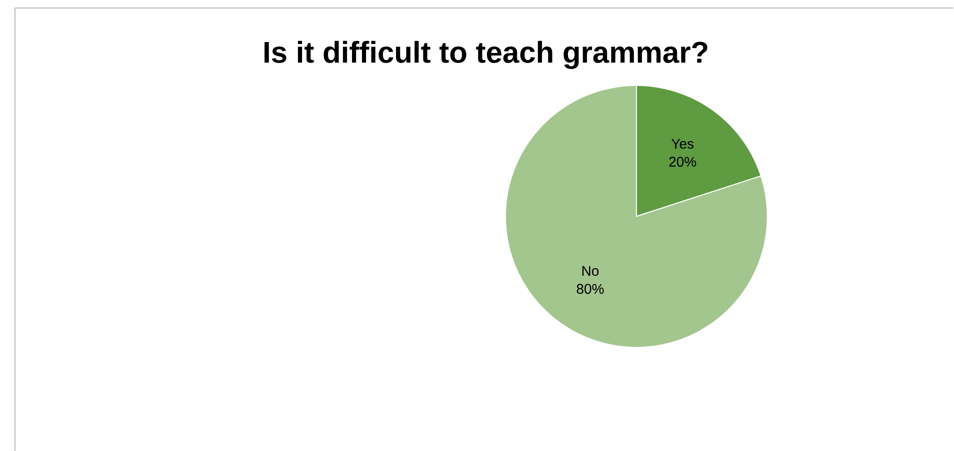  Describe the element at coordinates (682, 143) in the screenshot. I see `slice-label: Yes` at that location.